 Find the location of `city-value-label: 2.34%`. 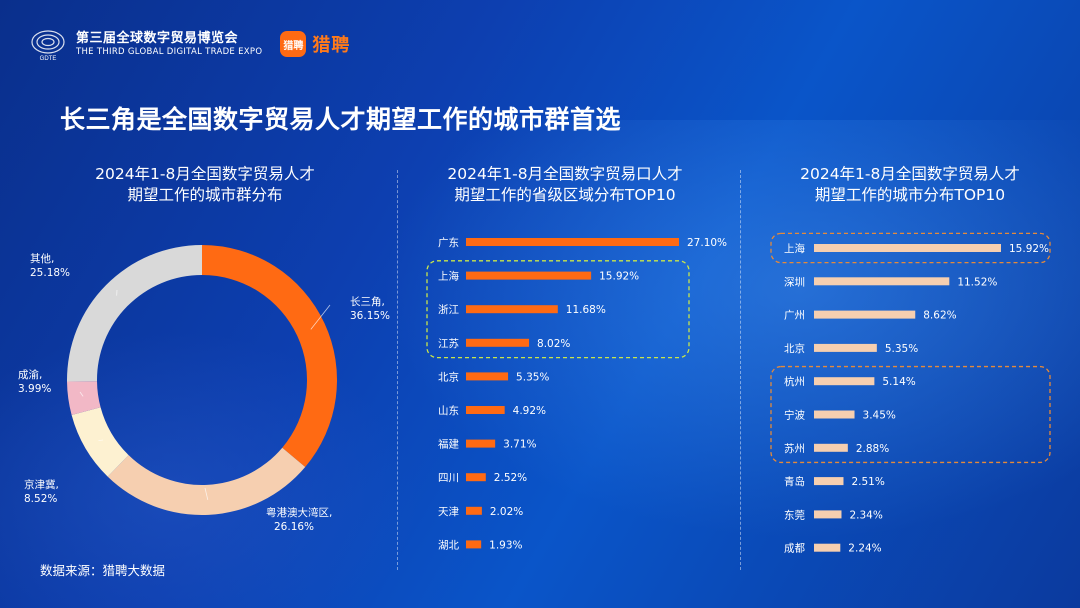

city-value-label: 2.34% is located at coordinates (865, 515).